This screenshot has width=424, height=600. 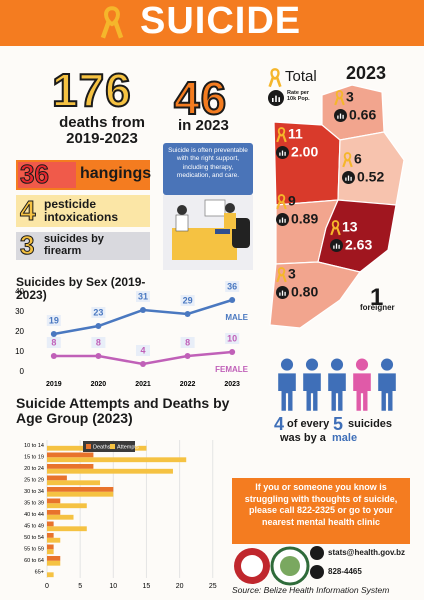 I want to click on y-tick-label: 0, so click(x=22, y=371).